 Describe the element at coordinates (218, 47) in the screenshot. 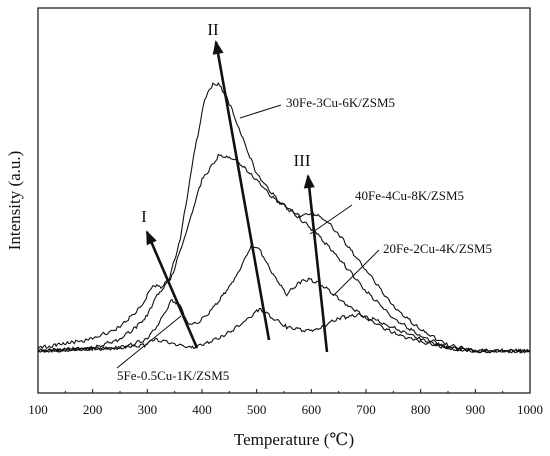

I see `arrowhead-ii` at that location.